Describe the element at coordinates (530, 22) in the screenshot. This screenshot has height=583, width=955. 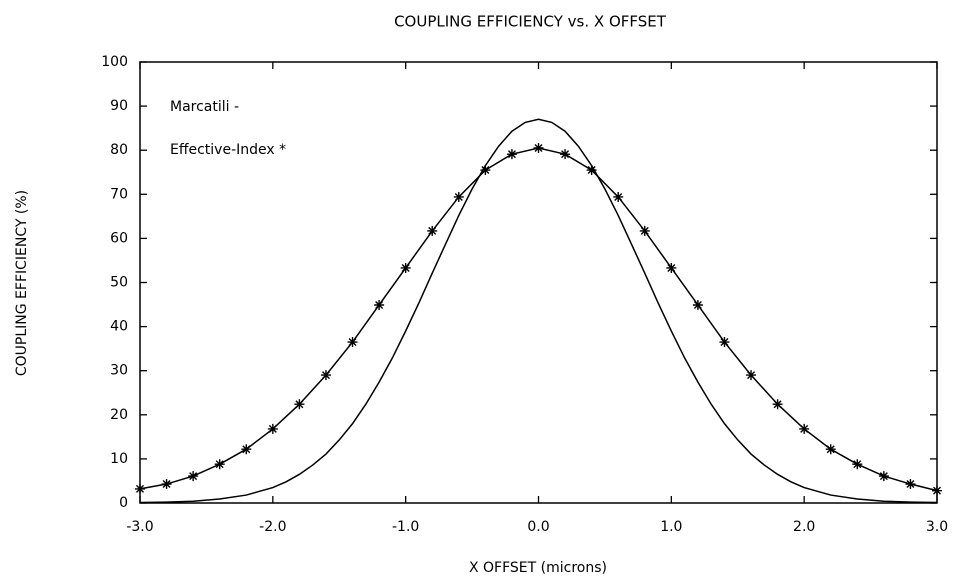
I see `chart-title: COUPLING EFFICIENCY vs. X OFFSET` at that location.